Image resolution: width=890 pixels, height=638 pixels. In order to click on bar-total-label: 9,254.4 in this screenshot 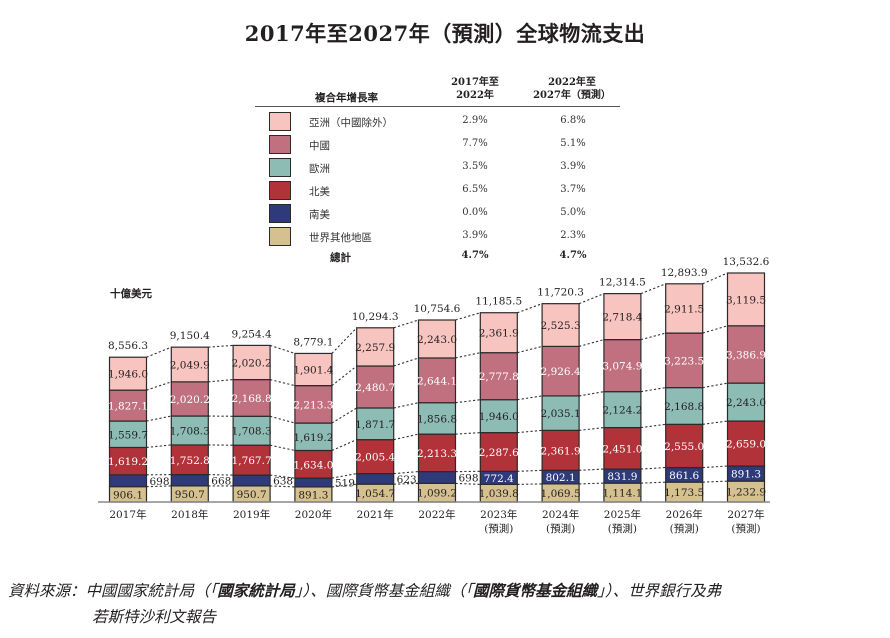, I will do `click(252, 334)`.